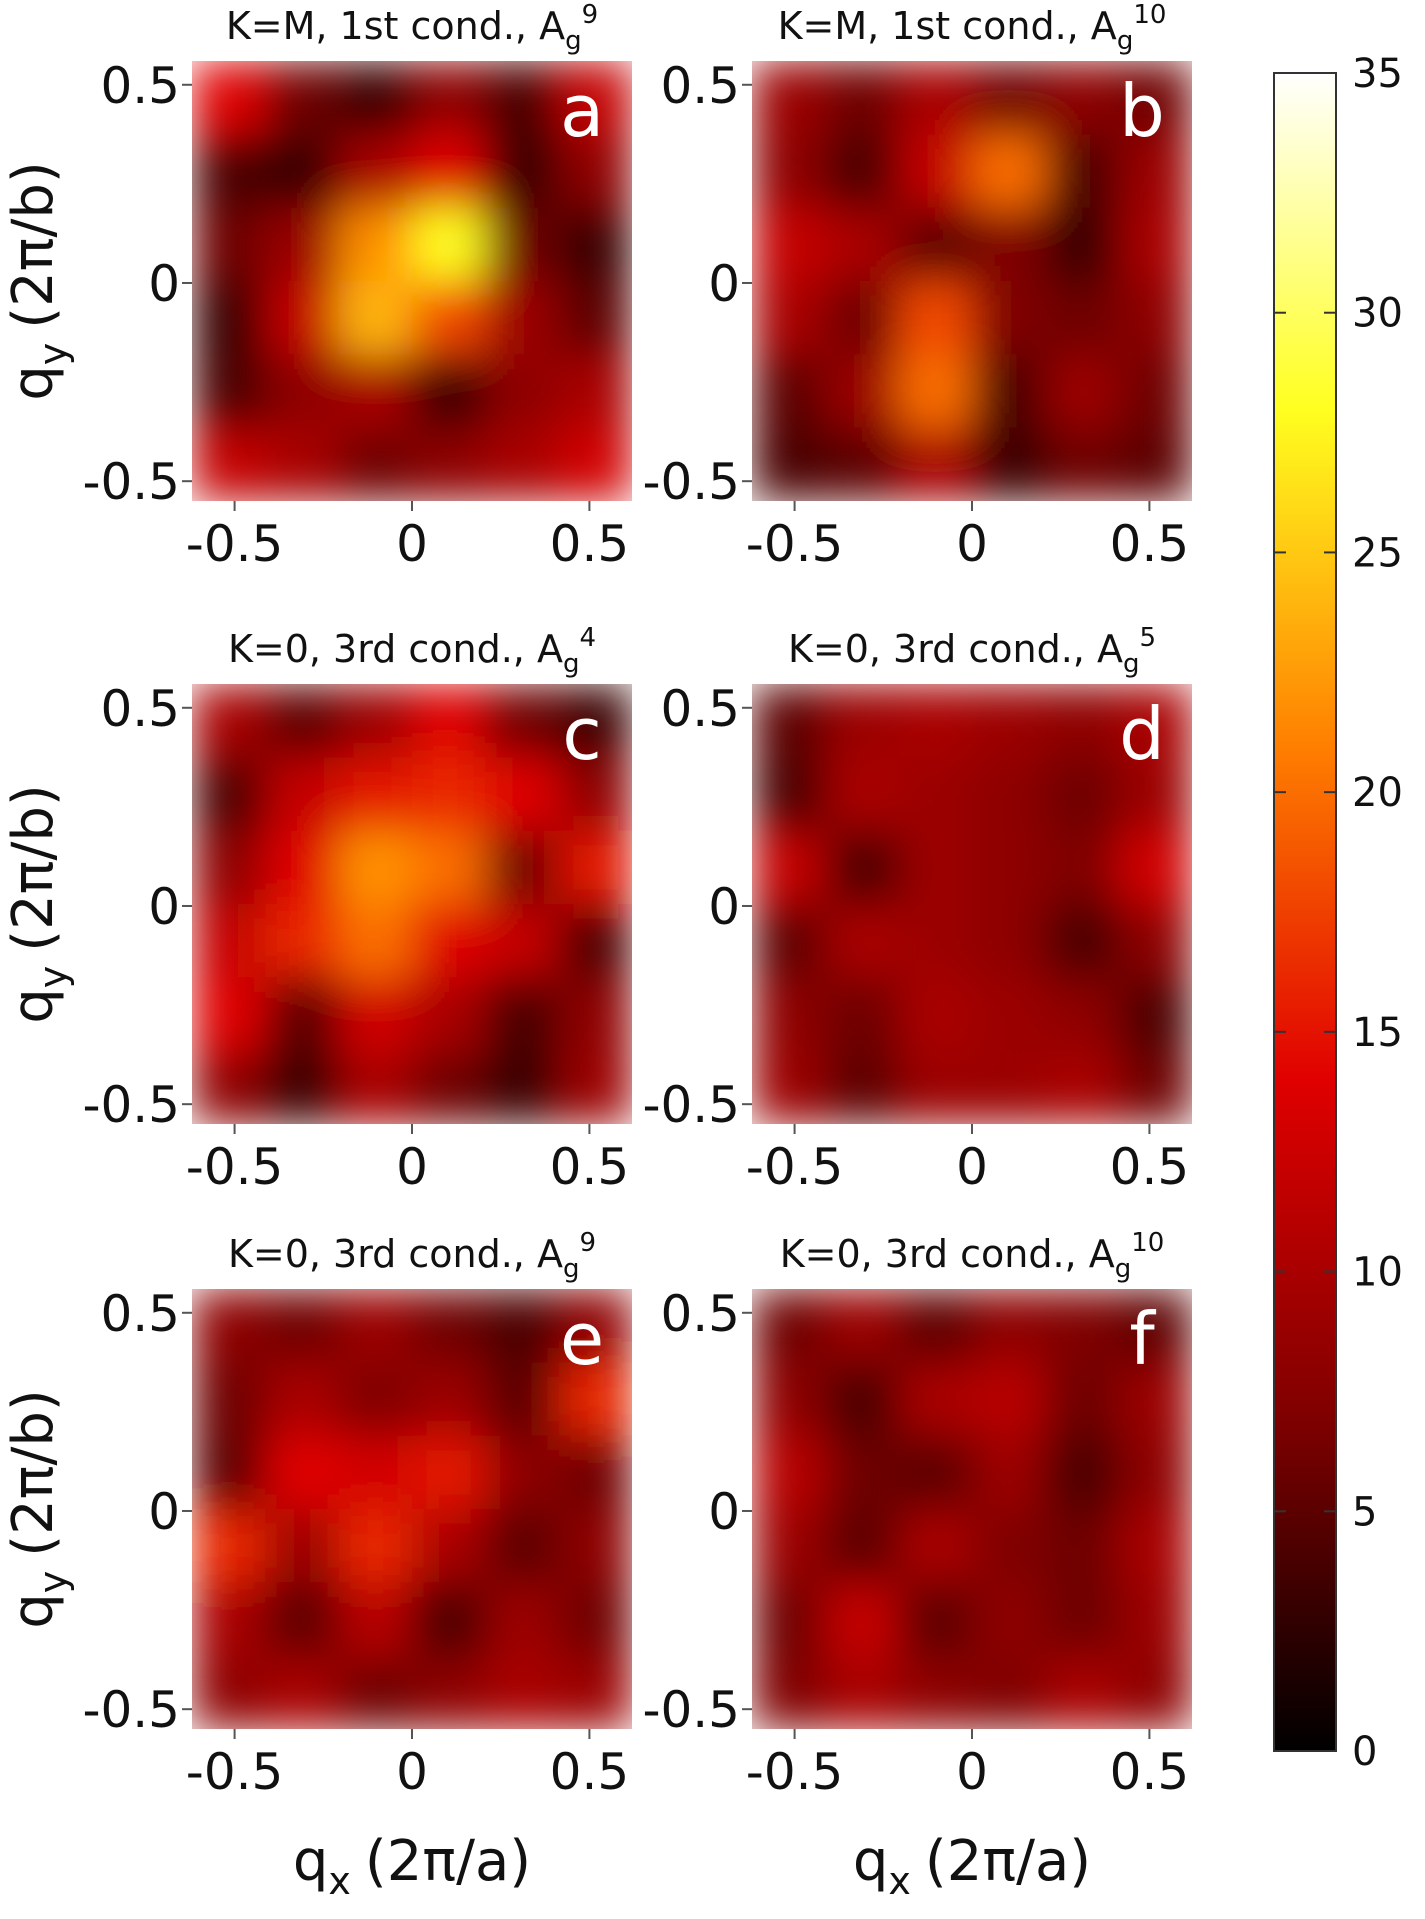 This screenshot has width=1425, height=1919. I want to click on colorbar-tick-label: 10, so click(1377, 1273).